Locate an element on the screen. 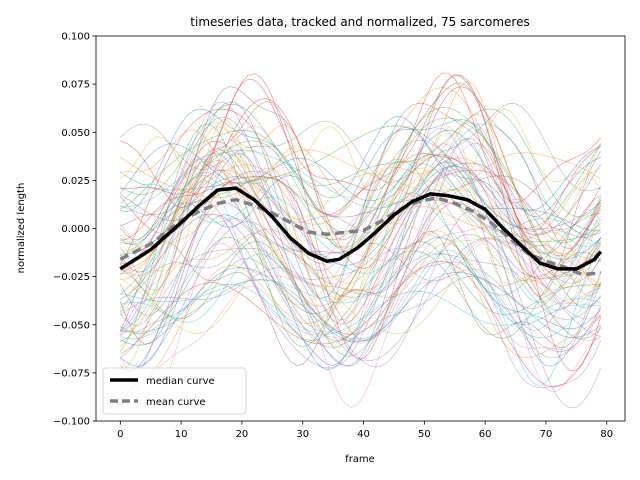  y-tick-label: 0.050 is located at coordinates (75, 133).